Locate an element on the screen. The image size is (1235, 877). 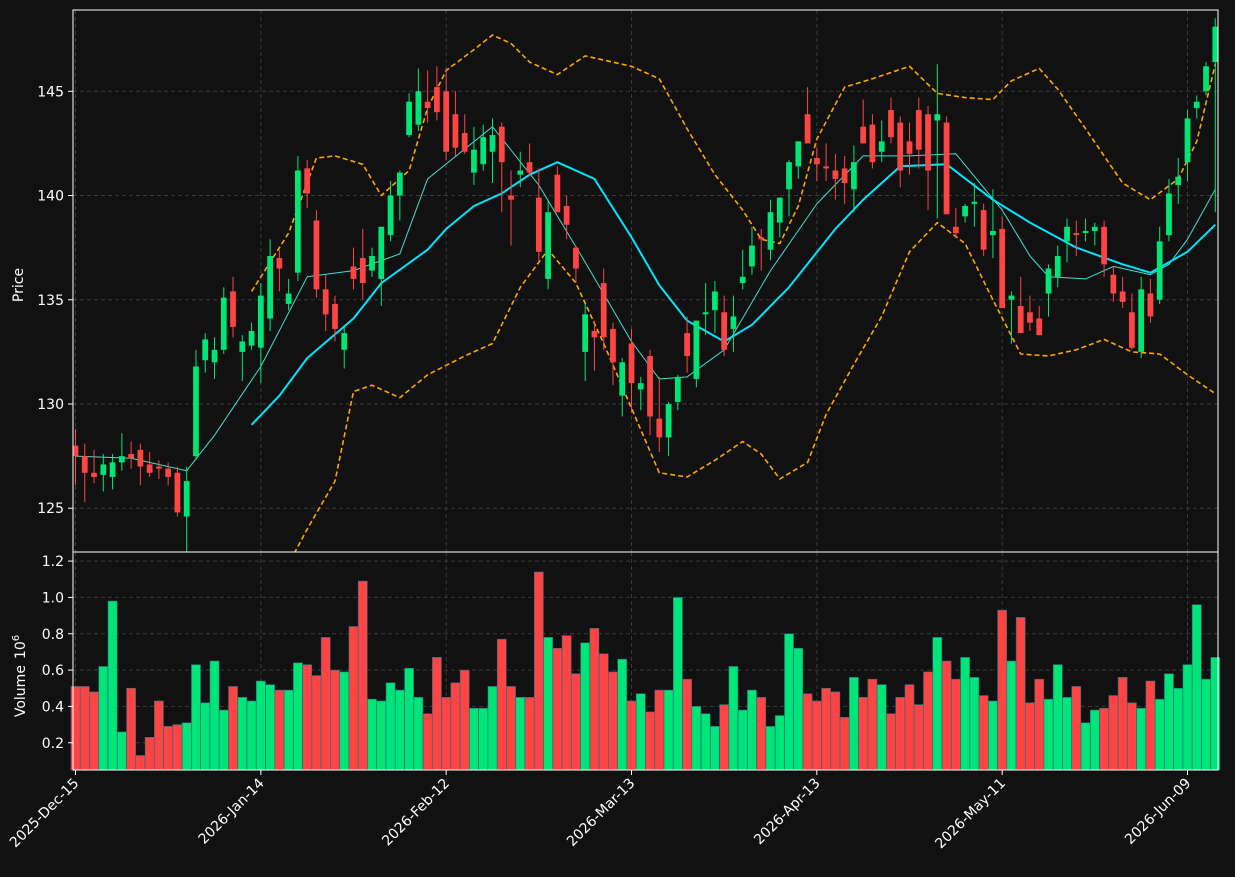
volume-axis-label: Volume 106 is located at coordinates (20, 676).